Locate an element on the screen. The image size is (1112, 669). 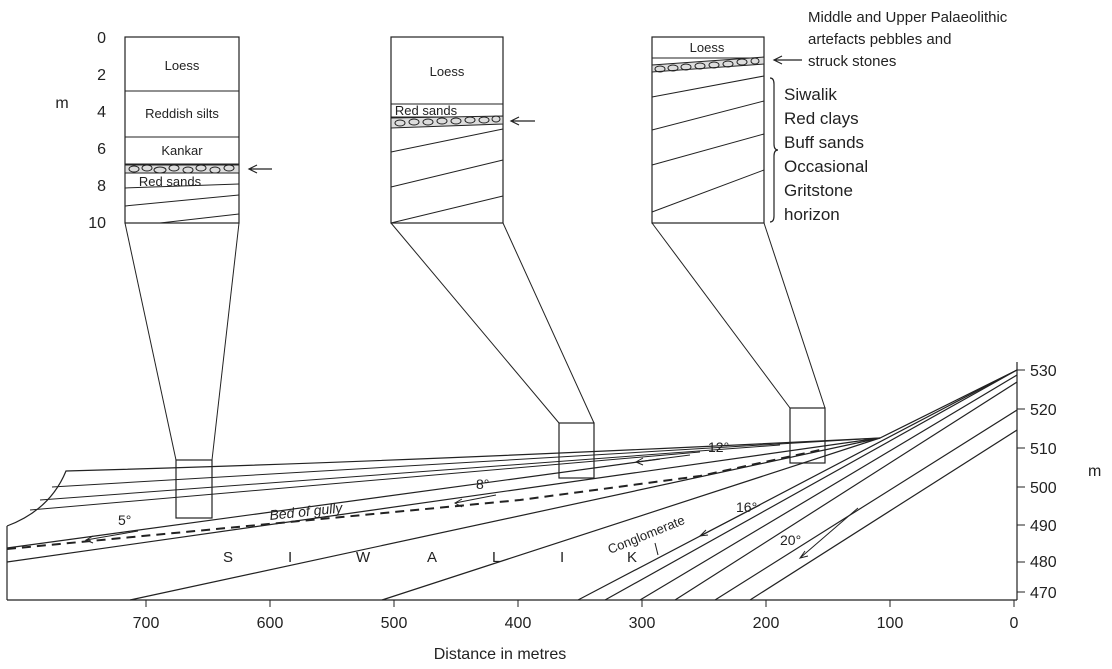
siwalik-brace is located at coordinates (774, 150).